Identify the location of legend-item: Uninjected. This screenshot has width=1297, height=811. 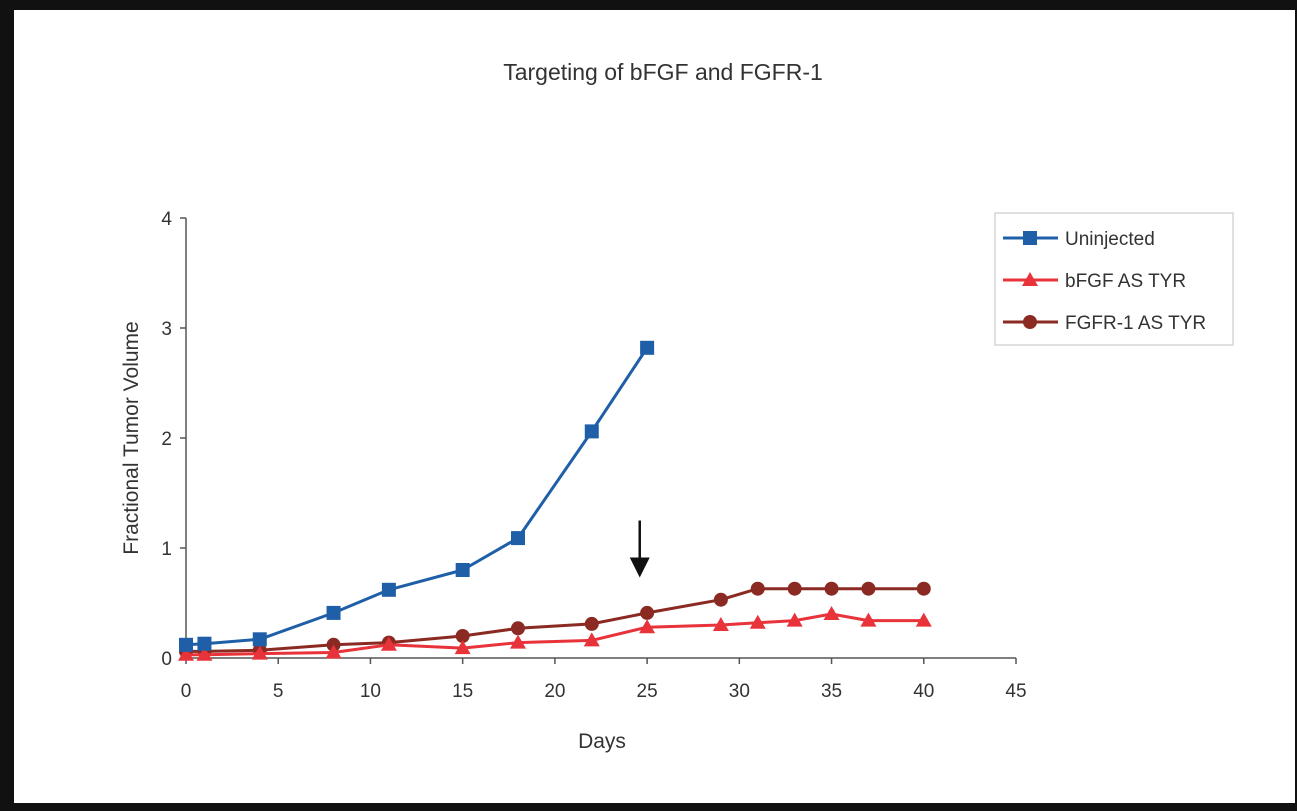
(1079, 239).